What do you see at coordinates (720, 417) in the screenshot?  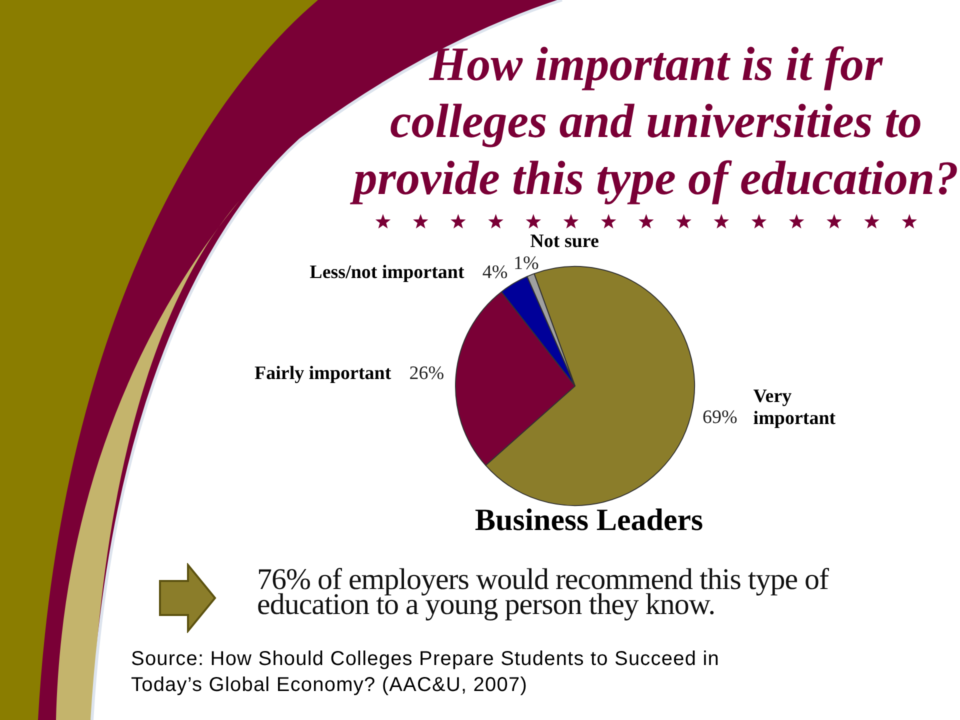 I see `data-label: 69%` at bounding box center [720, 417].